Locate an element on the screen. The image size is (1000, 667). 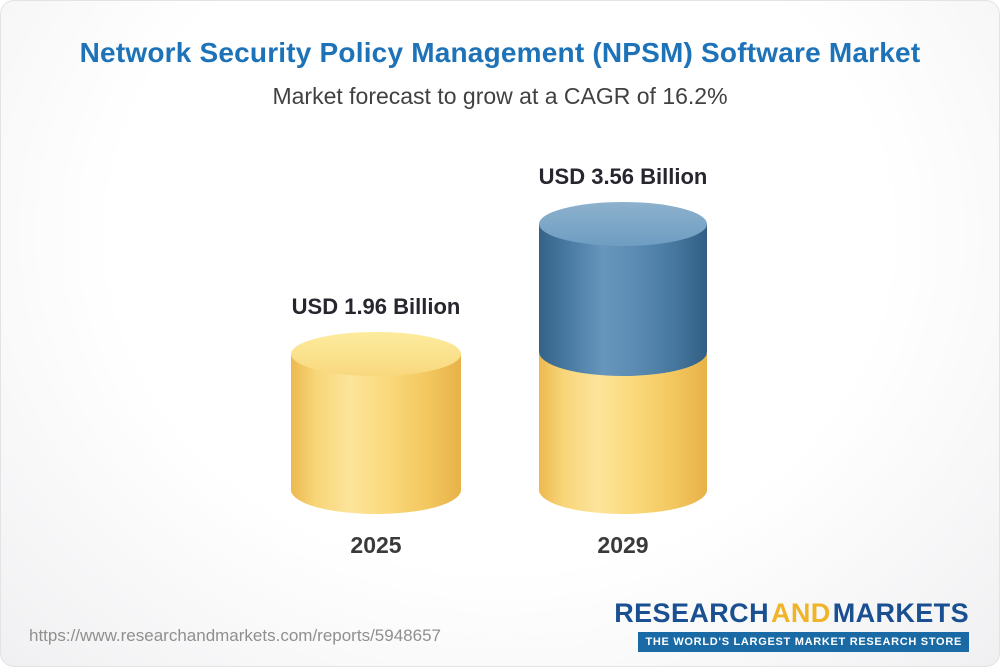
logo-wordmark: RESEARCHANDMARKETS is located at coordinates (791, 613).